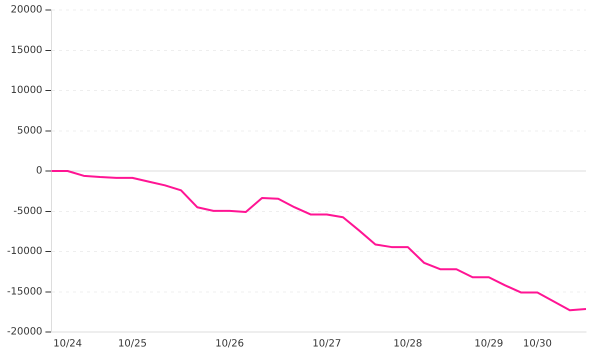  I want to click on y-tick-label: 15000, so click(26, 50).